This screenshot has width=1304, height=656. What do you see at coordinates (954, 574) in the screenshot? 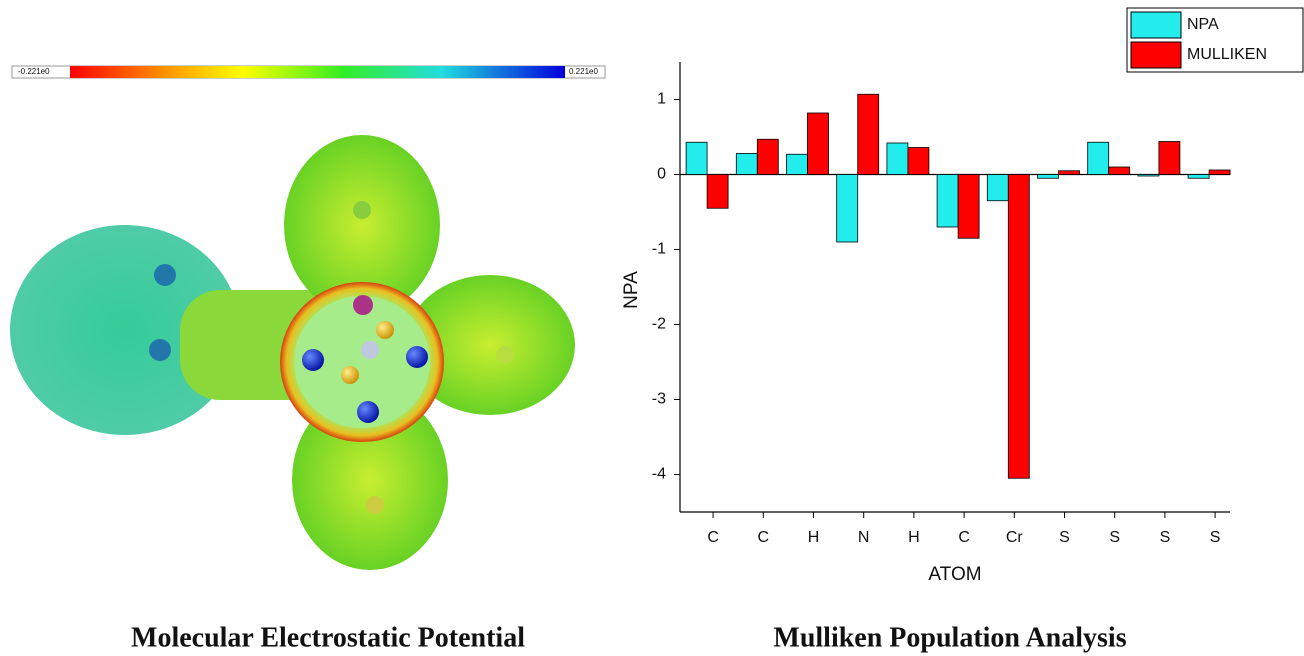
I see `x-axis-label: ATOM` at bounding box center [954, 574].